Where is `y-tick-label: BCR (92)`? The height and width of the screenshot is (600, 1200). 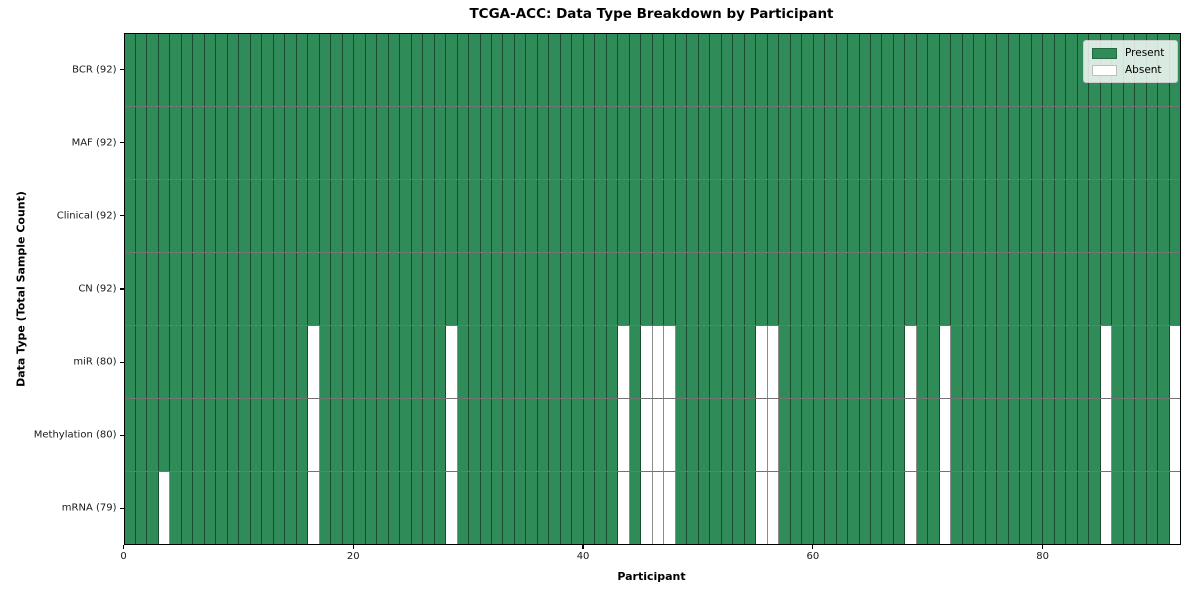 y-tick-label: BCR (92) is located at coordinates (94, 70).